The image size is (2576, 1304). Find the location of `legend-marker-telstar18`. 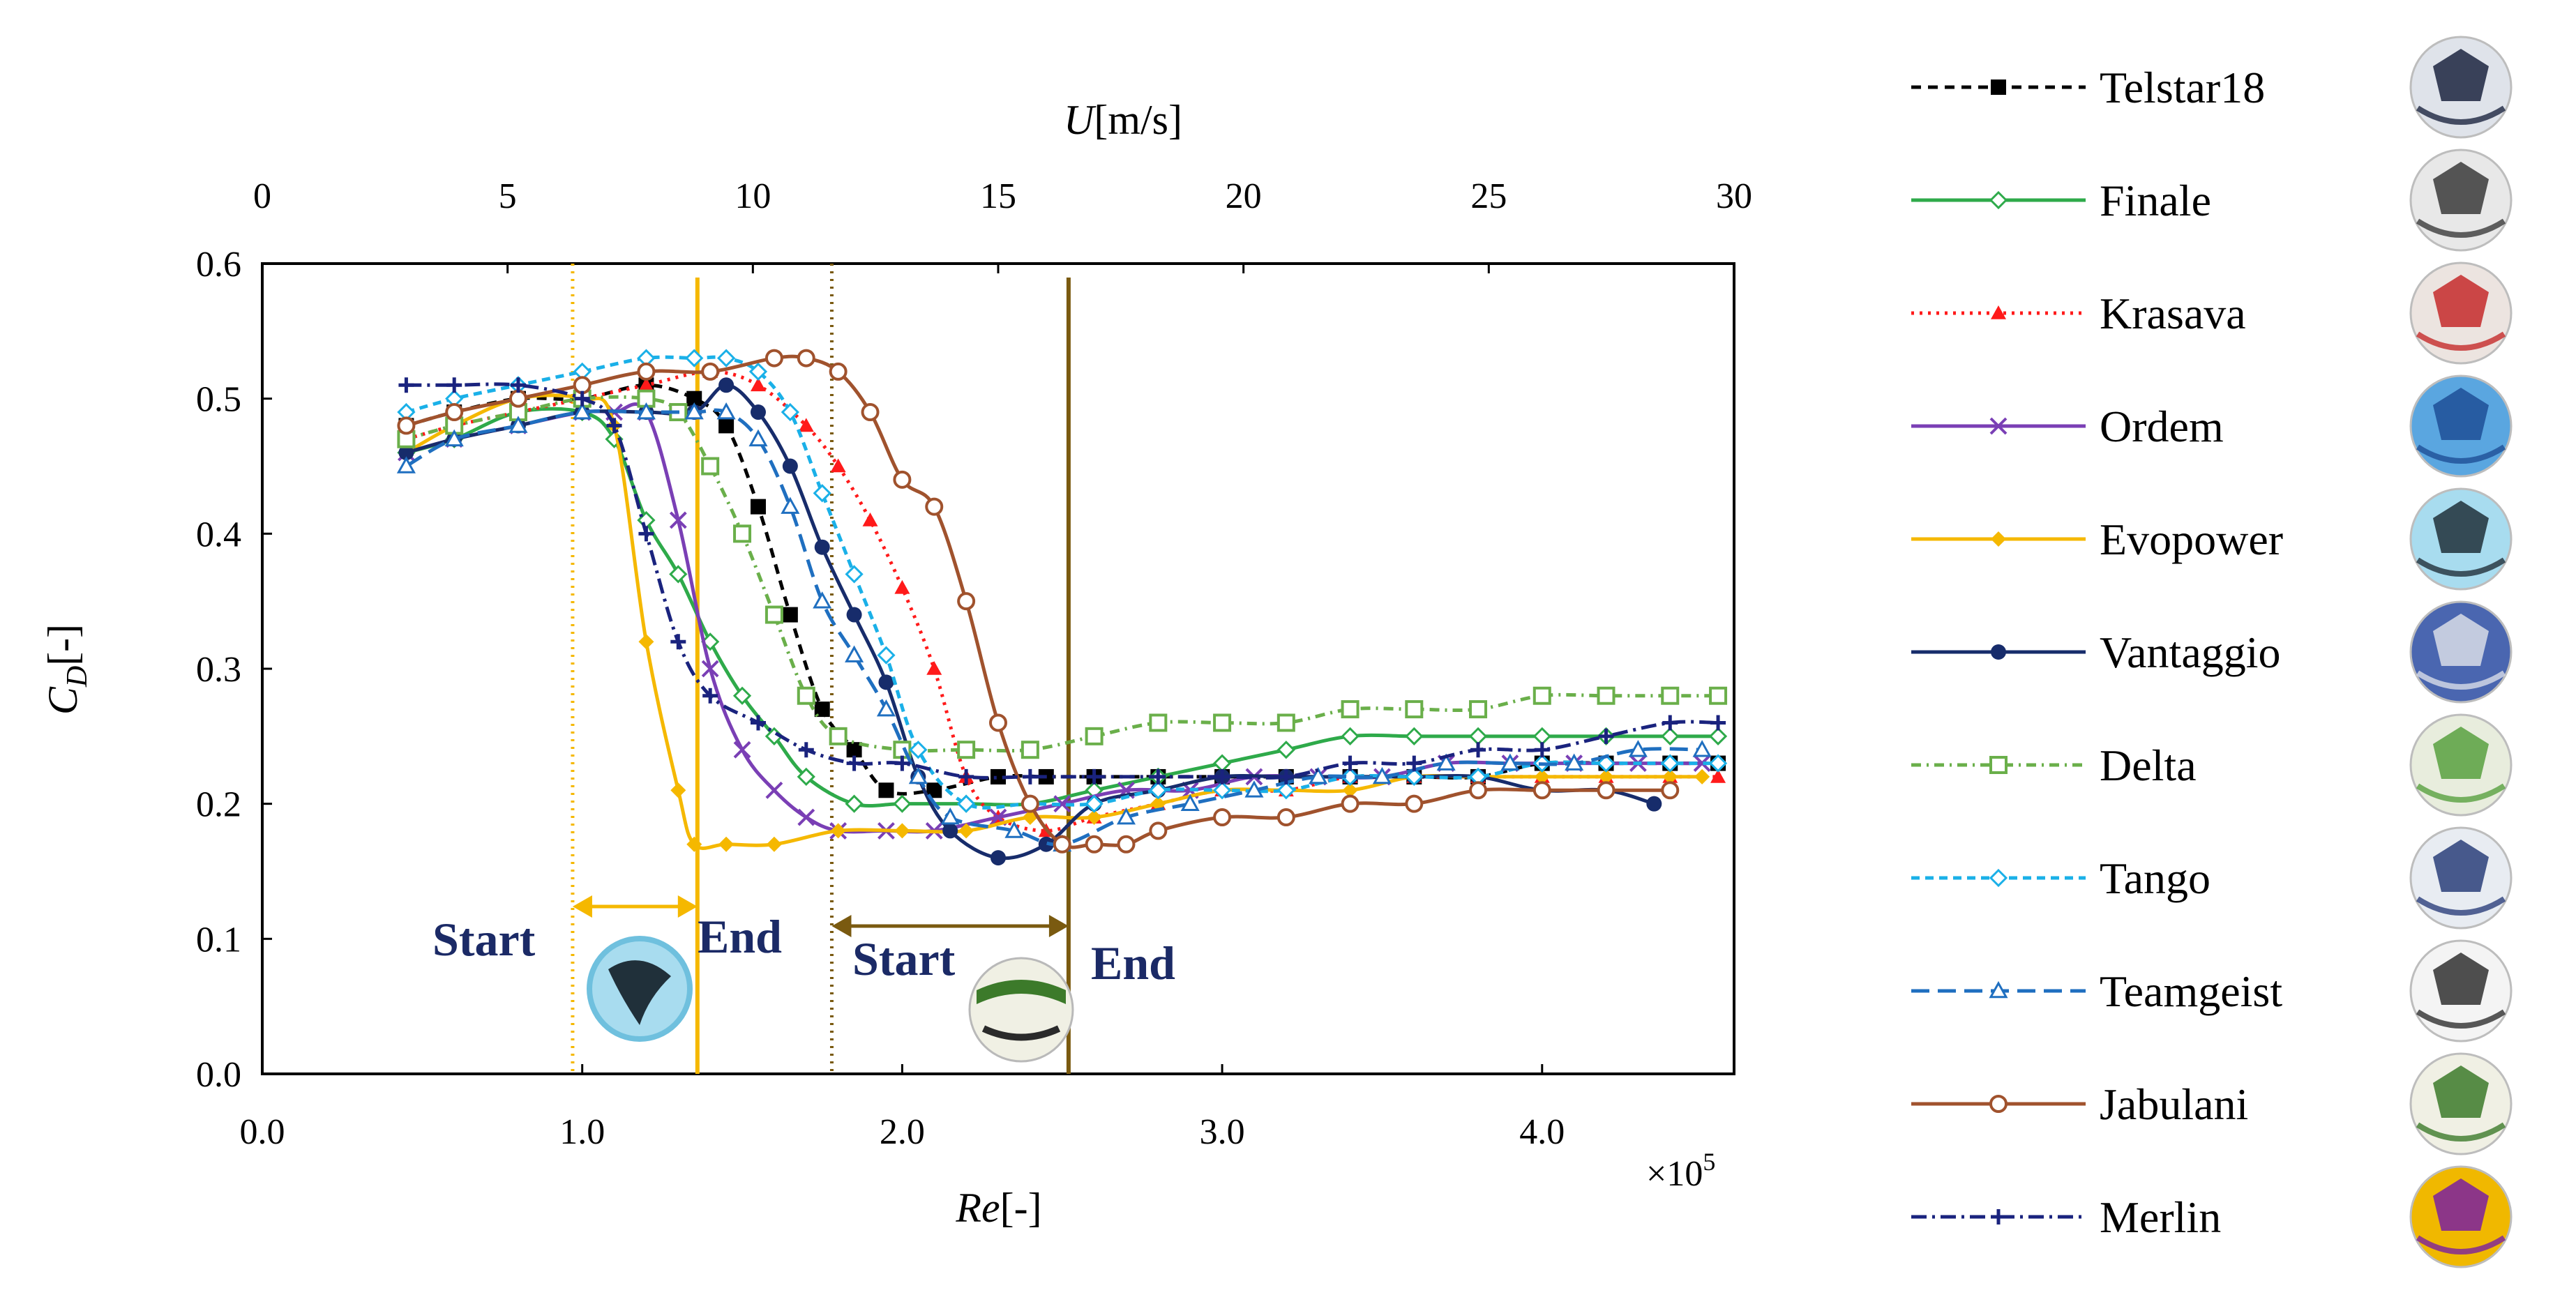

legend-marker-telstar18 is located at coordinates (1998, 87).